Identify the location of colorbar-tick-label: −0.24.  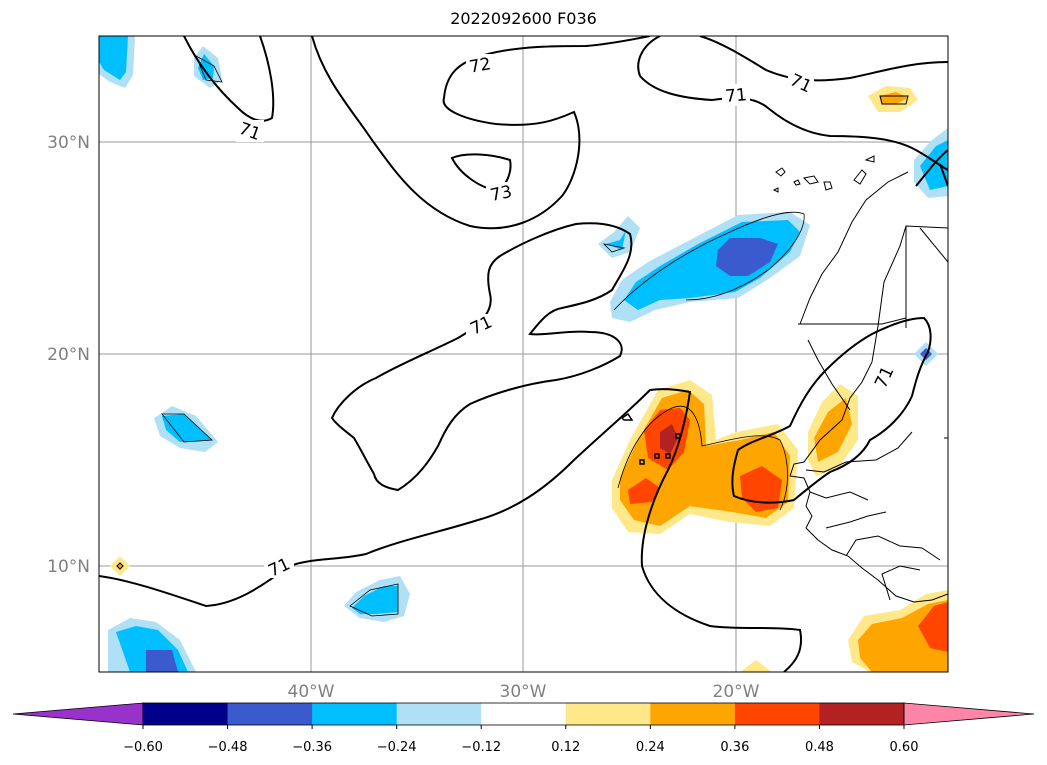
(397, 747).